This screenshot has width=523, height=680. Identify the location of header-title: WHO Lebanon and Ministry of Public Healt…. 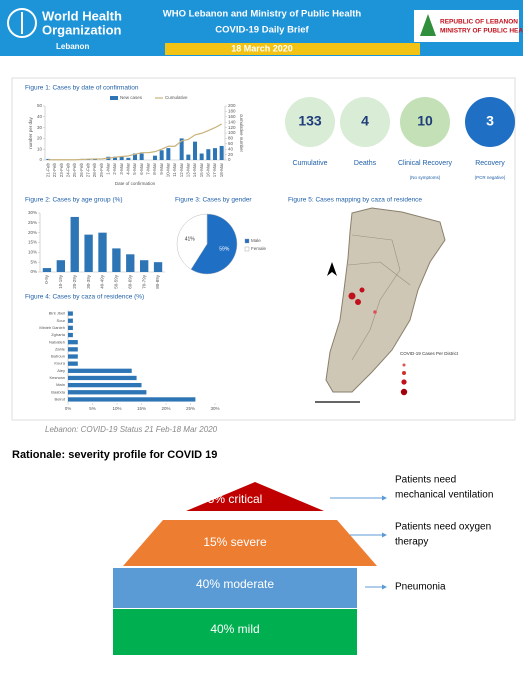
(262, 14).